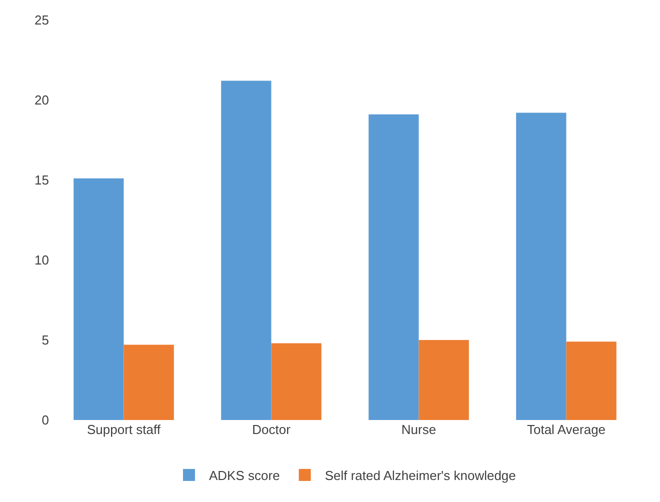 The width and height of the screenshot is (660, 502). Describe the element at coordinates (244, 476) in the screenshot. I see `legend-label: ADKS score` at that location.